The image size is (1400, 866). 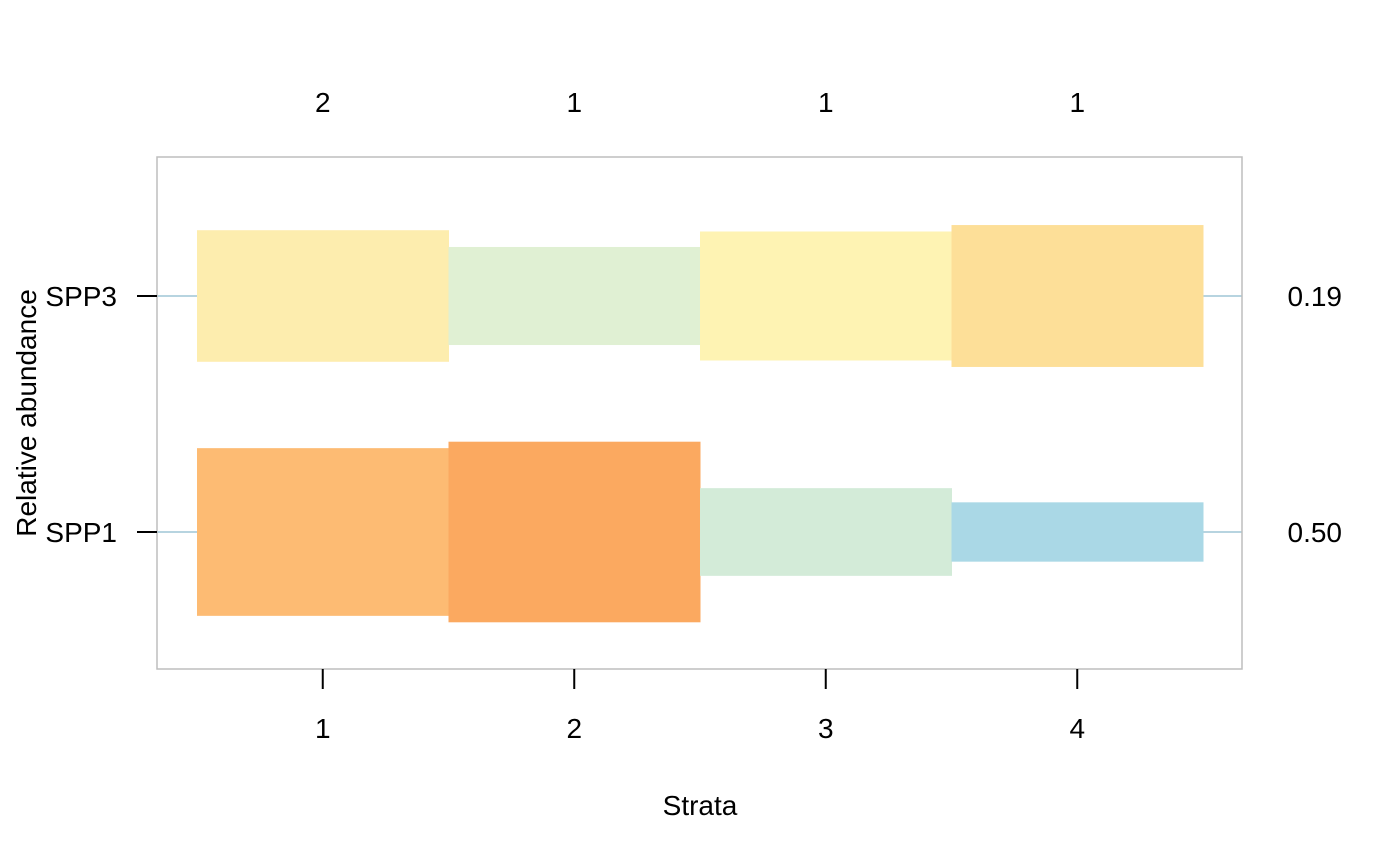 I want to click on y-axis: SPP3 SPP1, so click(x=101, y=414).